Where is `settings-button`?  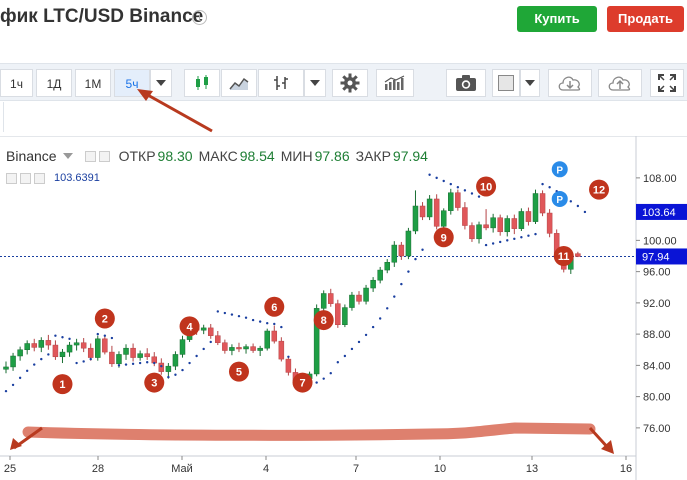 settings-button is located at coordinates (350, 83).